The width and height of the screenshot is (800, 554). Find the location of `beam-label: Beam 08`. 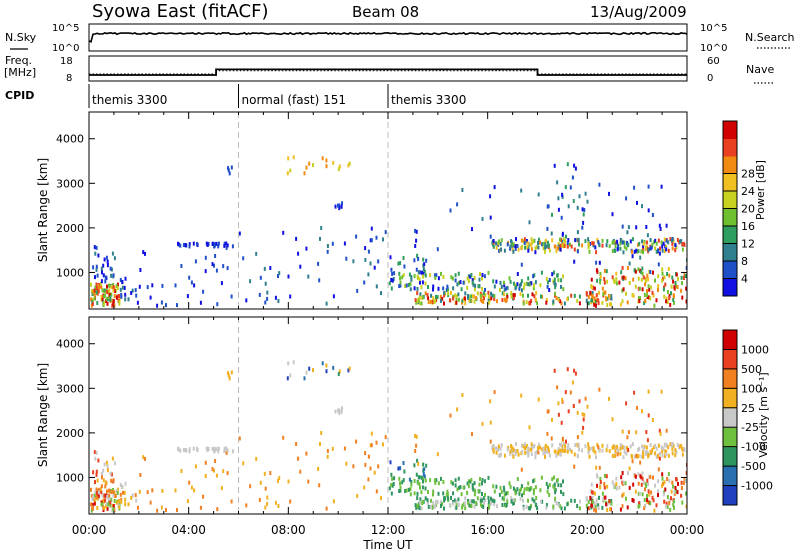

beam-label: Beam 08 is located at coordinates (385, 12).